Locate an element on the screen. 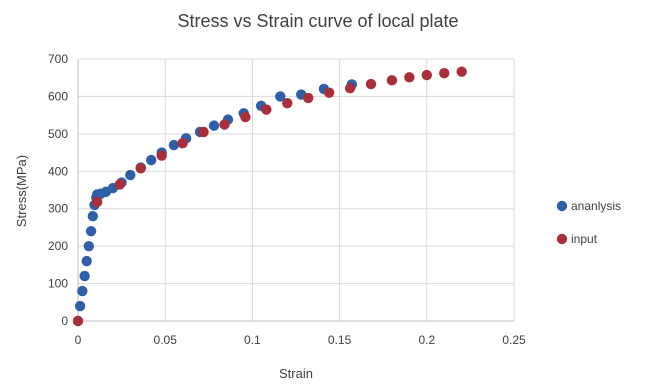  y-tick-label: 500 is located at coordinates (58, 134).